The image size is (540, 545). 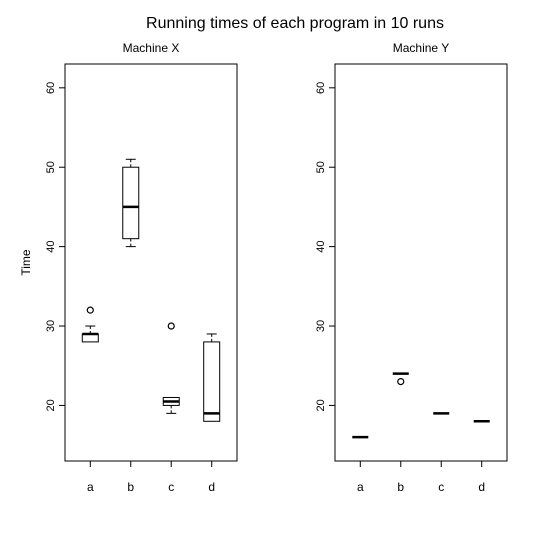 What do you see at coordinates (421, 48) in the screenshot?
I see `panel-title: Machine Y` at bounding box center [421, 48].